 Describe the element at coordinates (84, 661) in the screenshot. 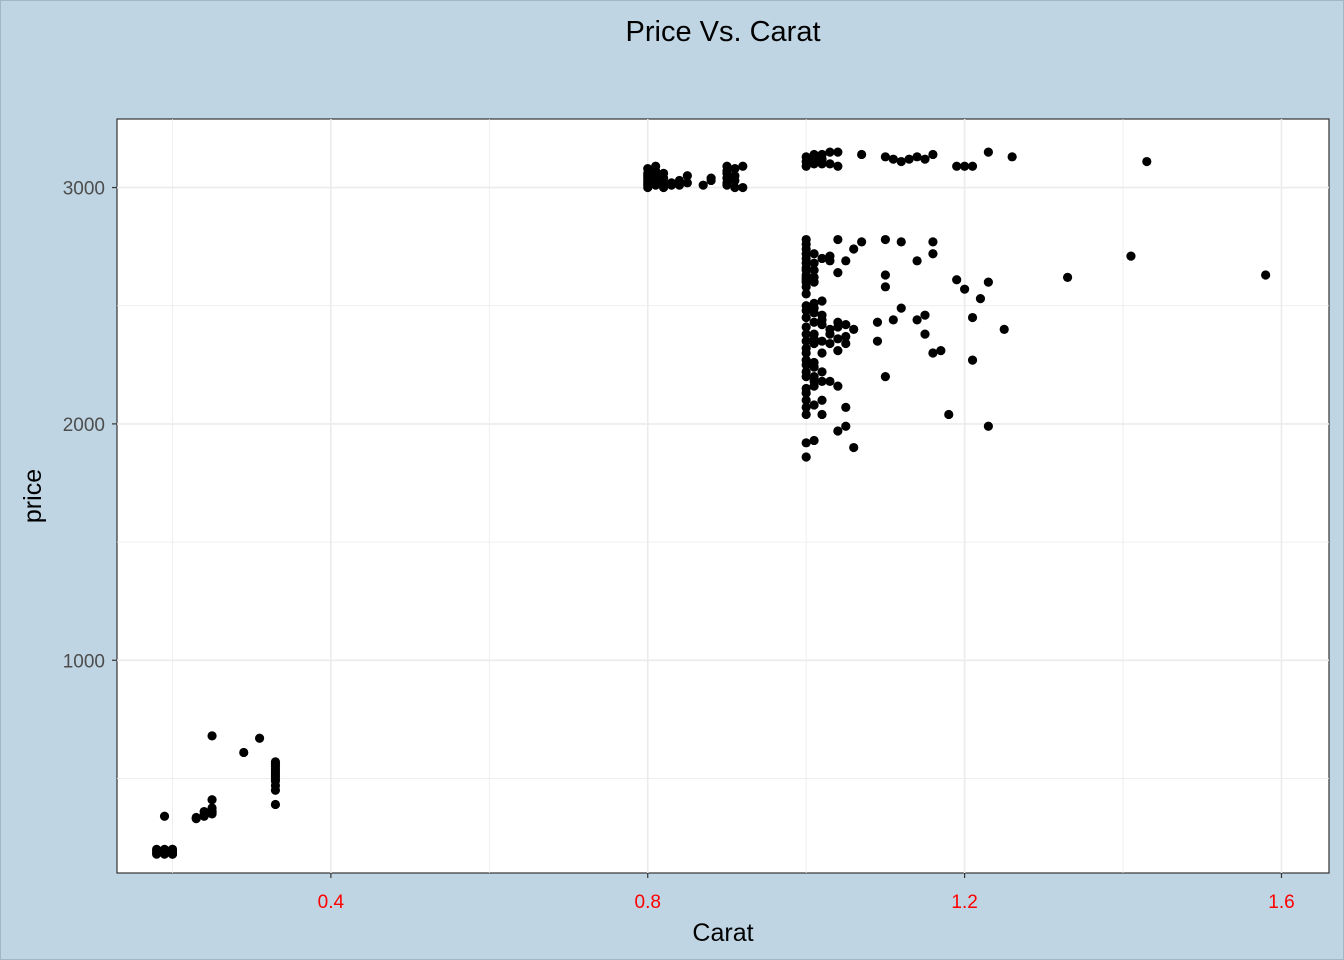

I see `y-tick-label: 1000` at that location.